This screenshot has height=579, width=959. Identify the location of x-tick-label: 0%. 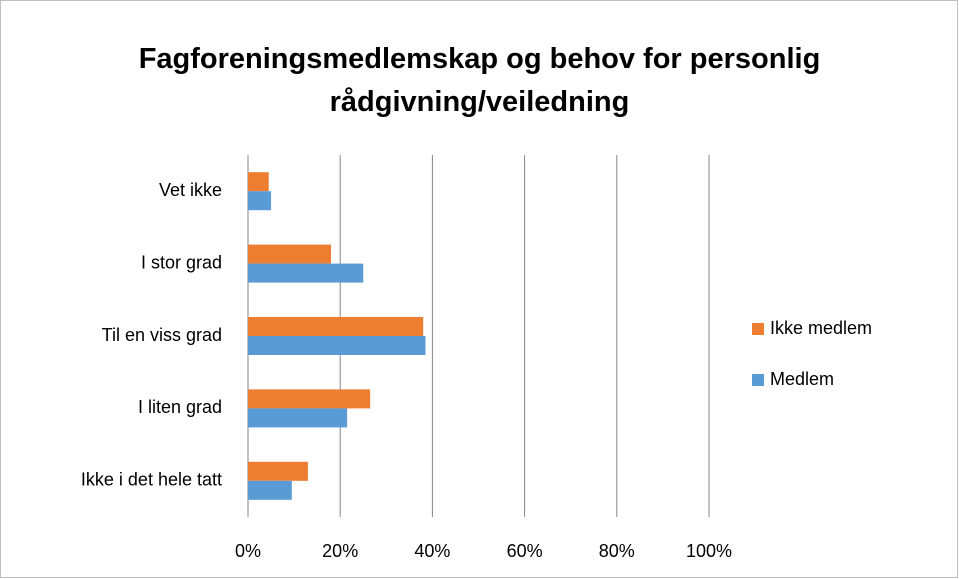
(248, 551).